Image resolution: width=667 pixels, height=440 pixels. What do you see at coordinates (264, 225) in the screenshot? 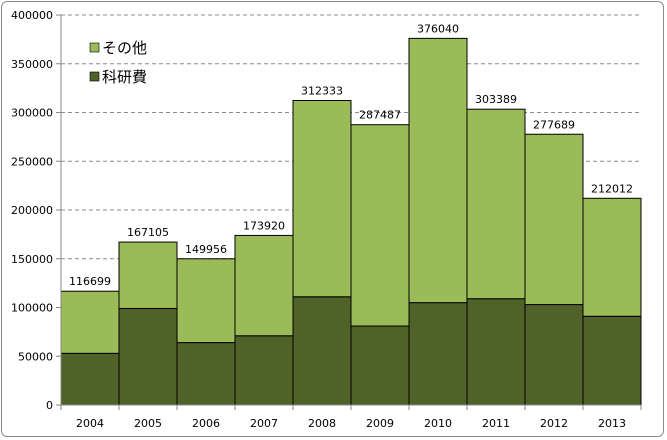
I see `bar-total-label: 173920` at bounding box center [264, 225].